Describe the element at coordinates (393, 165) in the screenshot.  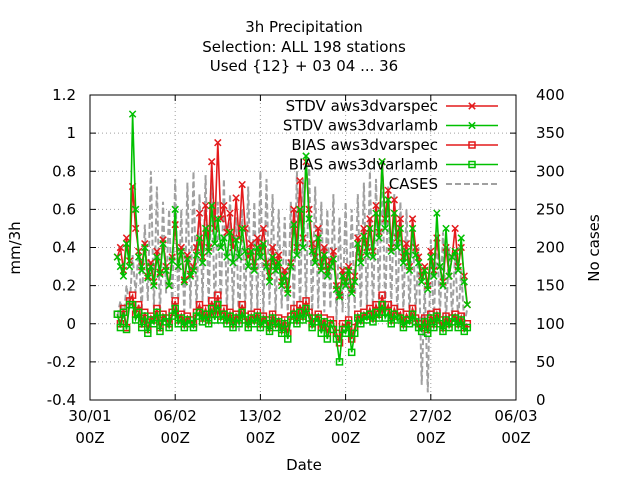
I see `legend-entry: BIAS aws3dvarlamb` at that location.